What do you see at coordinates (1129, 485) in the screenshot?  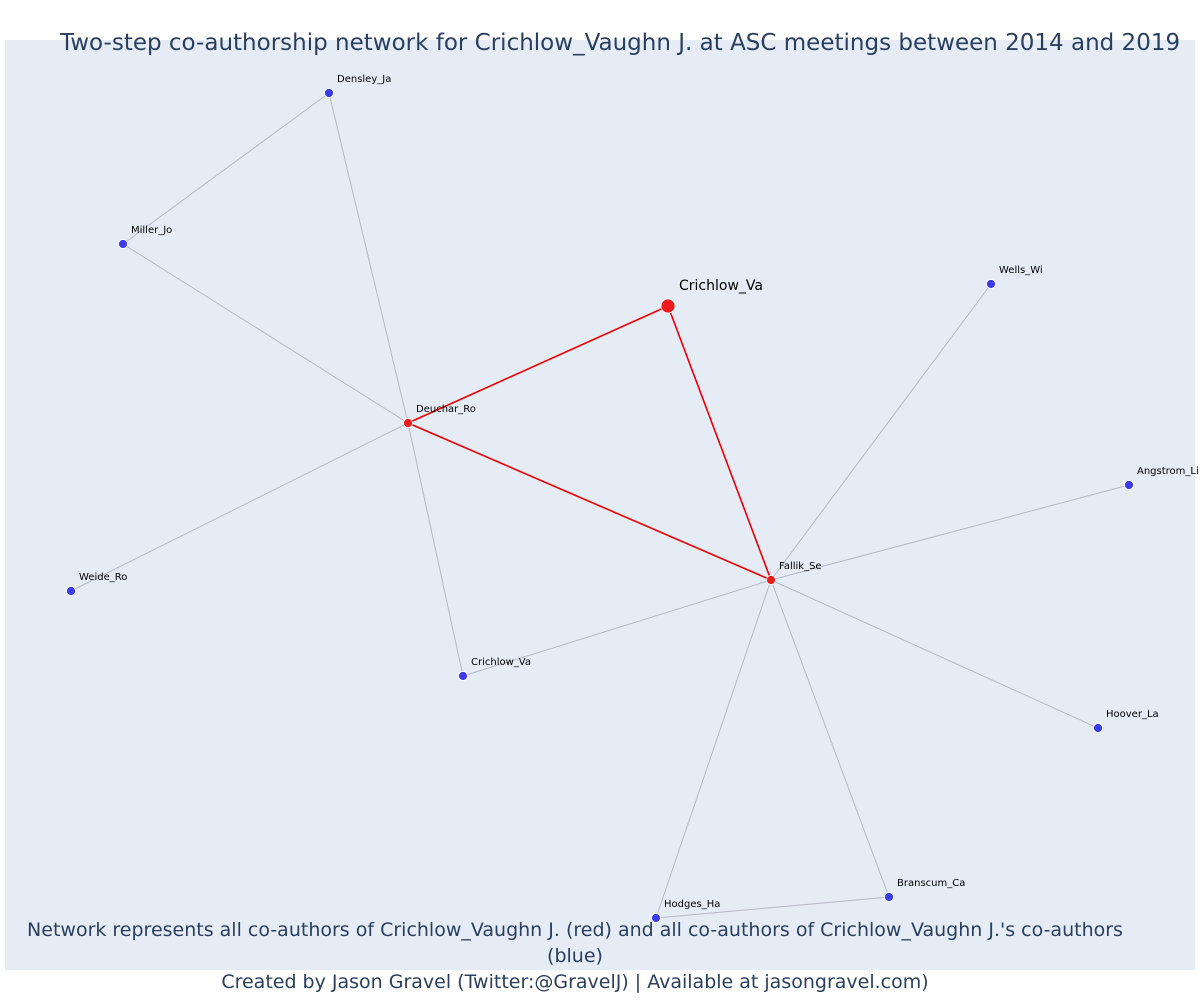 I see `node-angstrom` at bounding box center [1129, 485].